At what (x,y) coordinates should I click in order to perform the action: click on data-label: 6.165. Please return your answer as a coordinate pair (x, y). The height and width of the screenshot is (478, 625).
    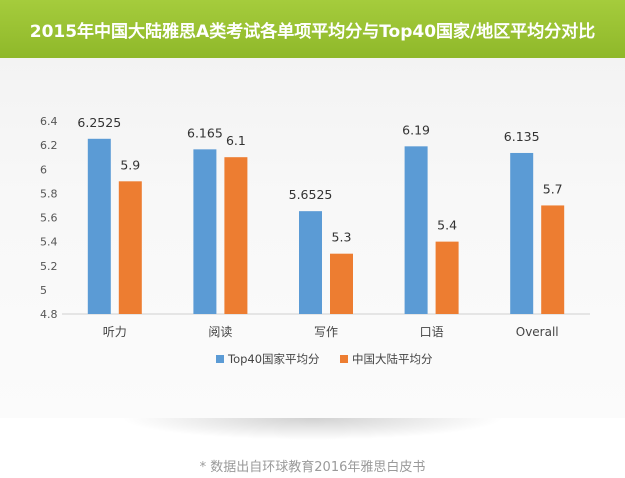
    Looking at the image, I should click on (205, 132).